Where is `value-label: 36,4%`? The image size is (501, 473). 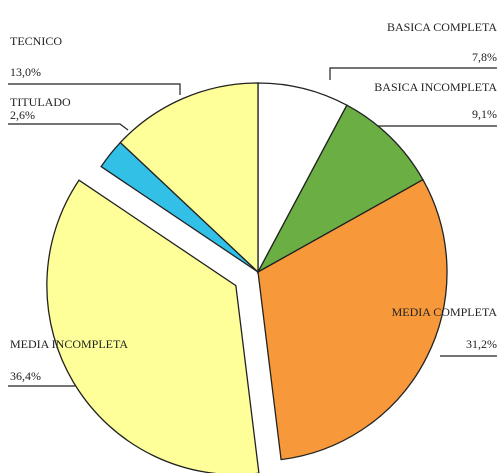
value-label: 36,4% is located at coordinates (25, 376).